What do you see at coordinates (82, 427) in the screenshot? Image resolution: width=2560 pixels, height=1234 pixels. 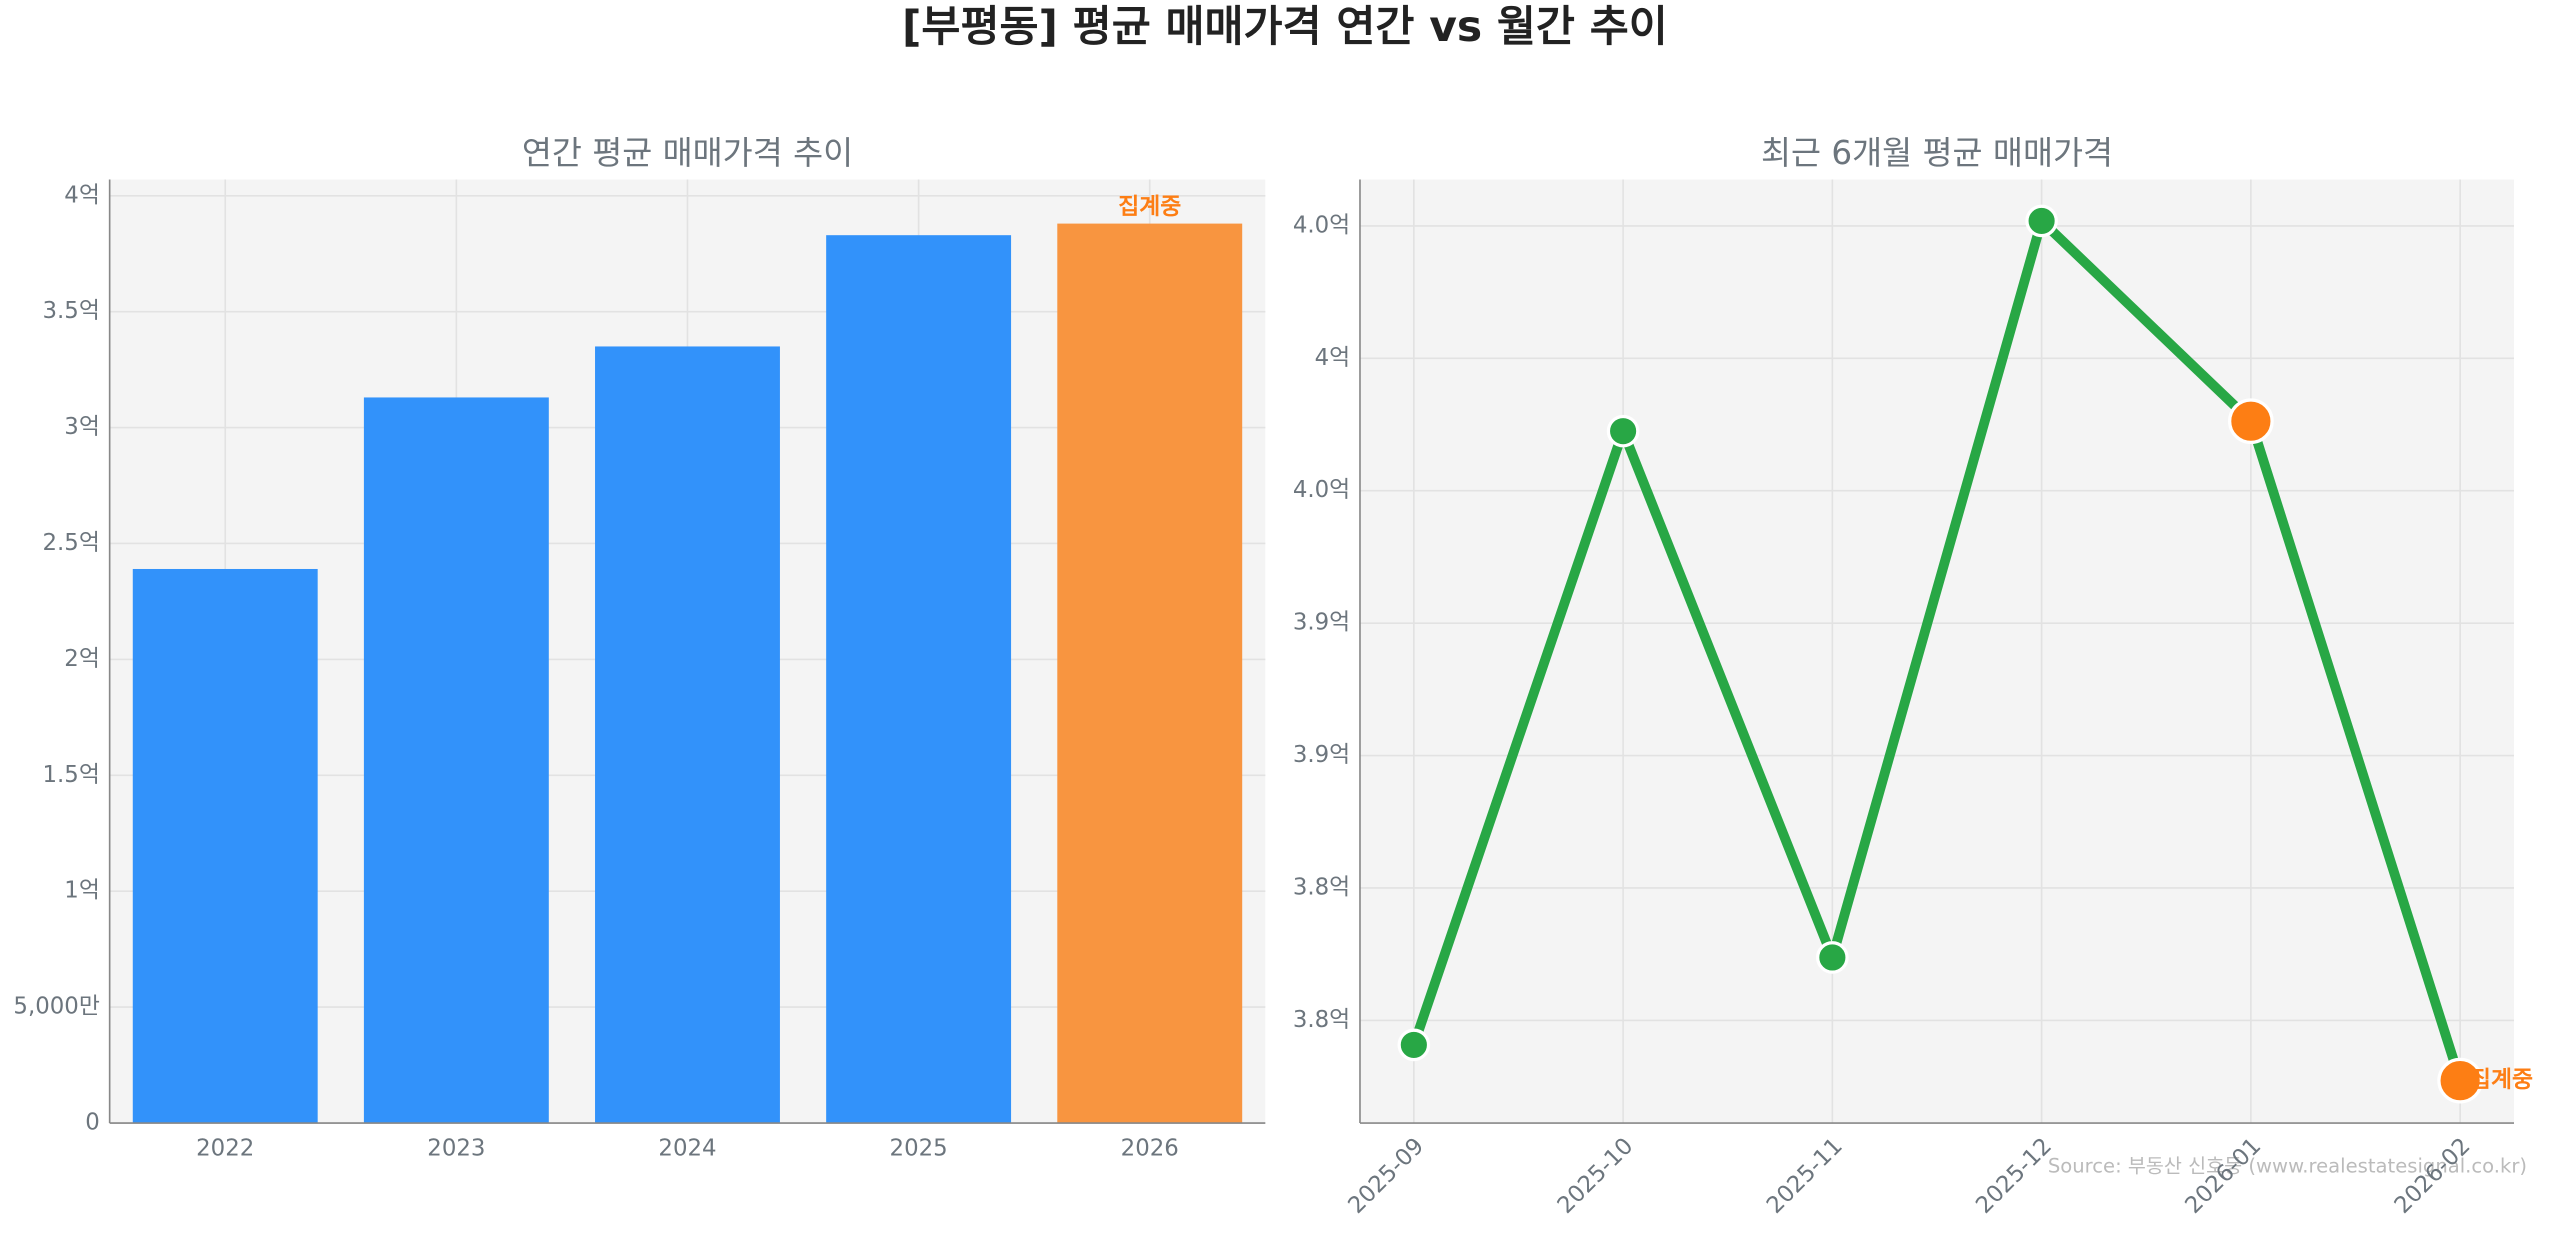 I see `y-tick-label: 3억` at bounding box center [82, 427].